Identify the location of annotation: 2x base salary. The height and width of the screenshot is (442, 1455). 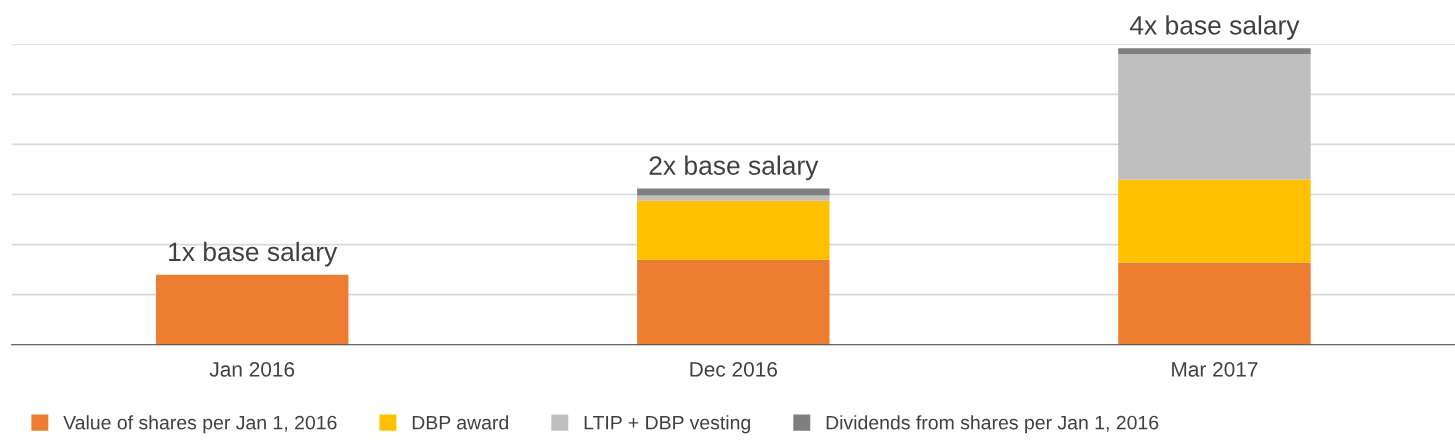
(734, 168).